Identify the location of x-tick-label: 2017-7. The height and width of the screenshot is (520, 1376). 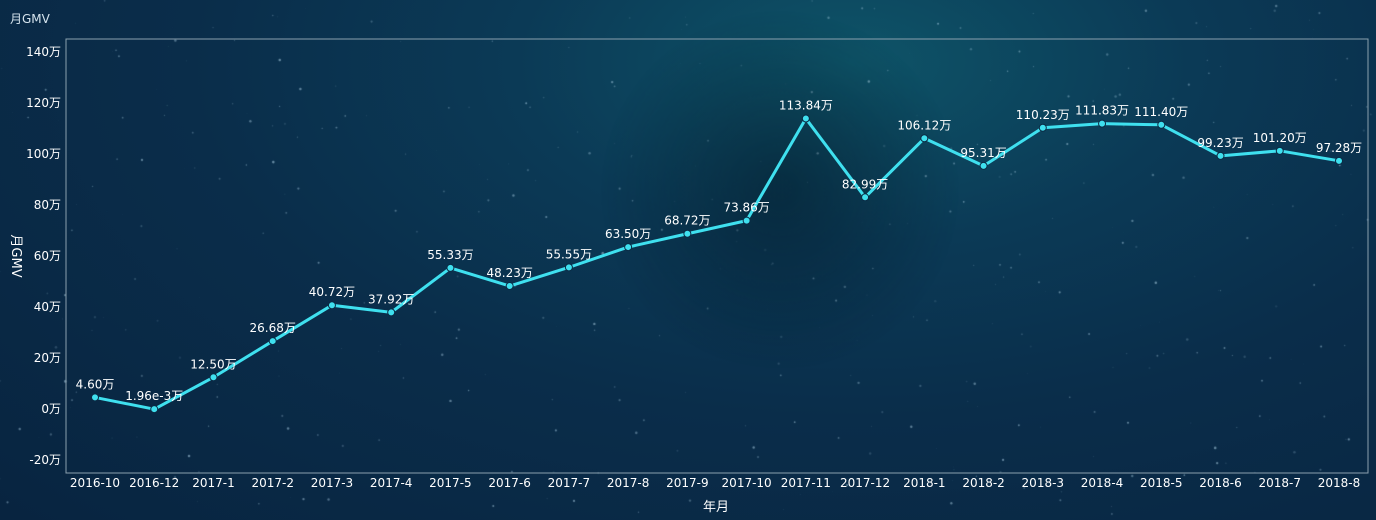
(569, 483).